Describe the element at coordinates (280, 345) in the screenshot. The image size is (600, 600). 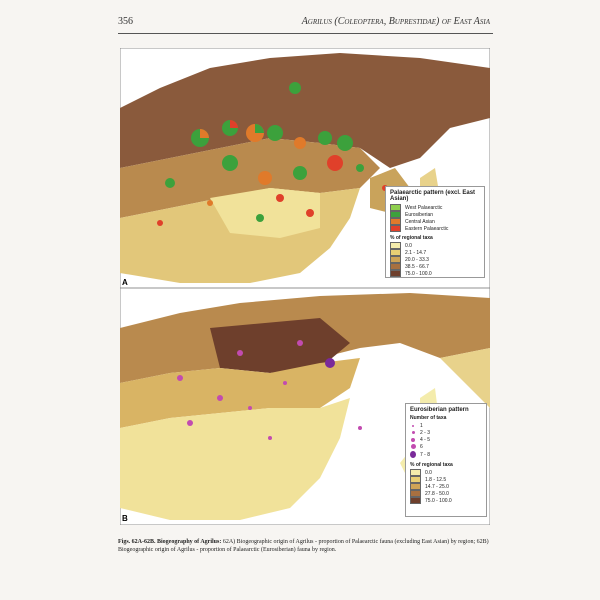
I see `land-siberia` at that location.